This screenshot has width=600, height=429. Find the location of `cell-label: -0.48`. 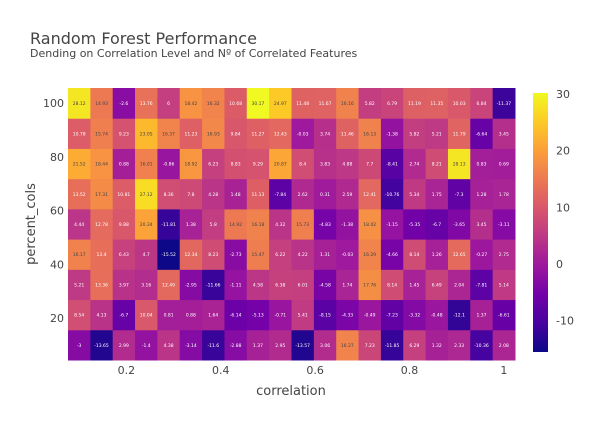

cell-label: -0.48 is located at coordinates (437, 316).